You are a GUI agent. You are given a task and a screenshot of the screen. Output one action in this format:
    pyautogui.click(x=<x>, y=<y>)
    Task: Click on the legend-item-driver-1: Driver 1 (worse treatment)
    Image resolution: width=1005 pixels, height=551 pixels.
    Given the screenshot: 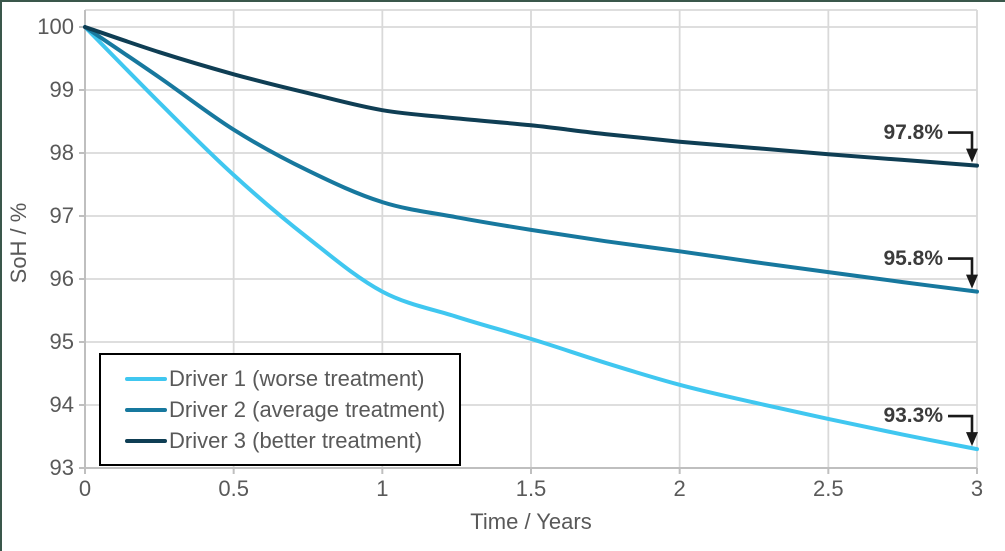 What is the action you would take?
    pyautogui.click(x=285, y=378)
    